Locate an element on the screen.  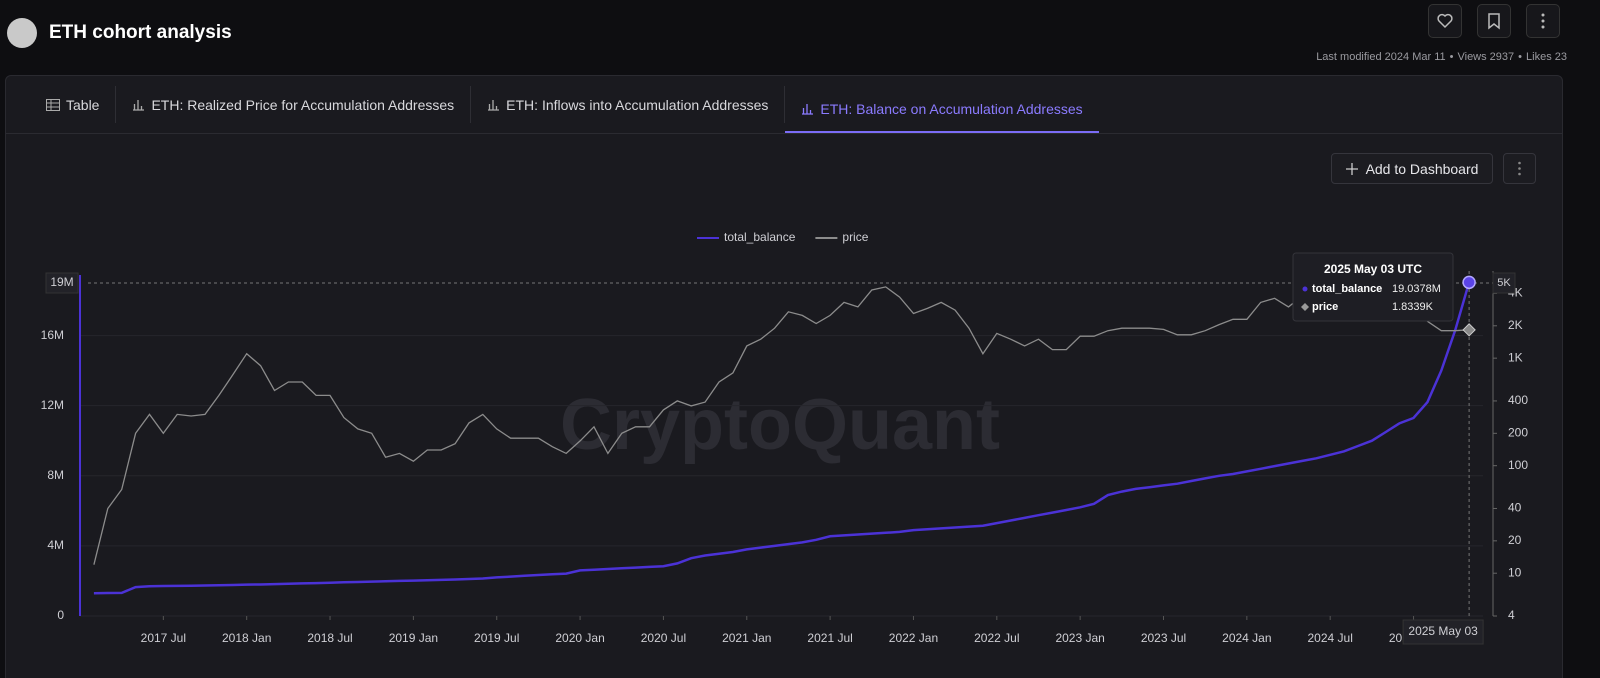
x-tick-label: 2021 Jan is located at coordinates (746, 638).